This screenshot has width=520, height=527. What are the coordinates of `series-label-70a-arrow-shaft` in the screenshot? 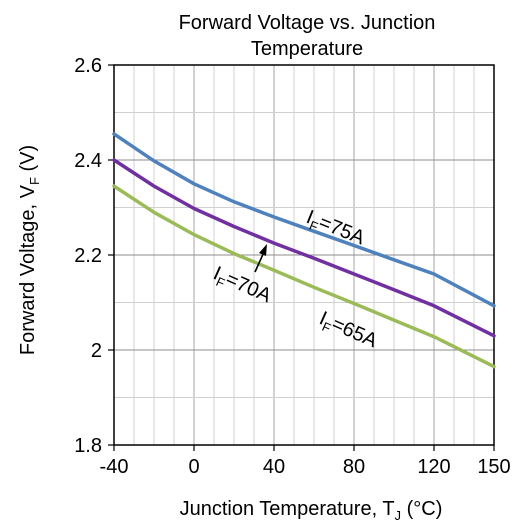 It's located at (259, 262).